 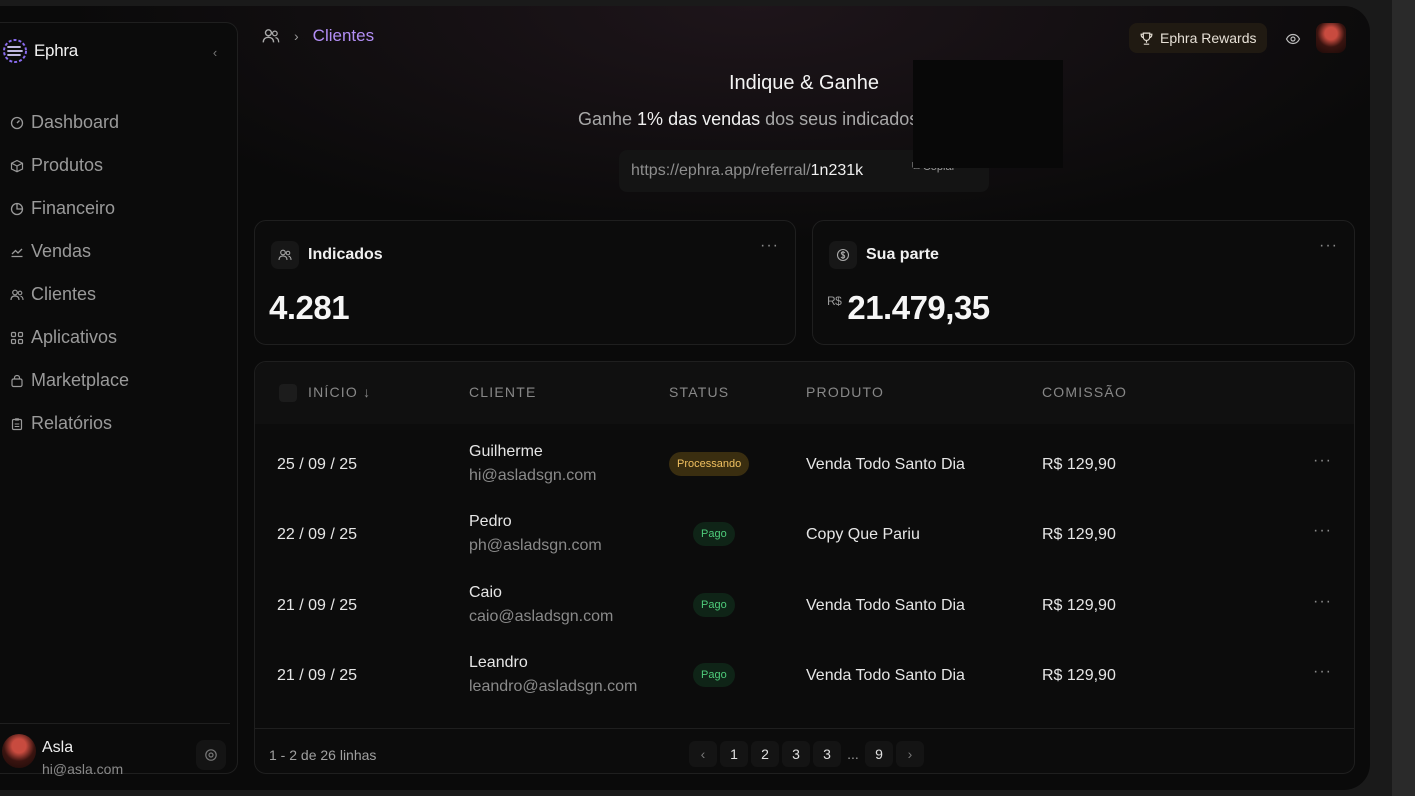 What do you see at coordinates (503, 392) in the screenshot?
I see `column-cliente: CLIENTE` at bounding box center [503, 392].